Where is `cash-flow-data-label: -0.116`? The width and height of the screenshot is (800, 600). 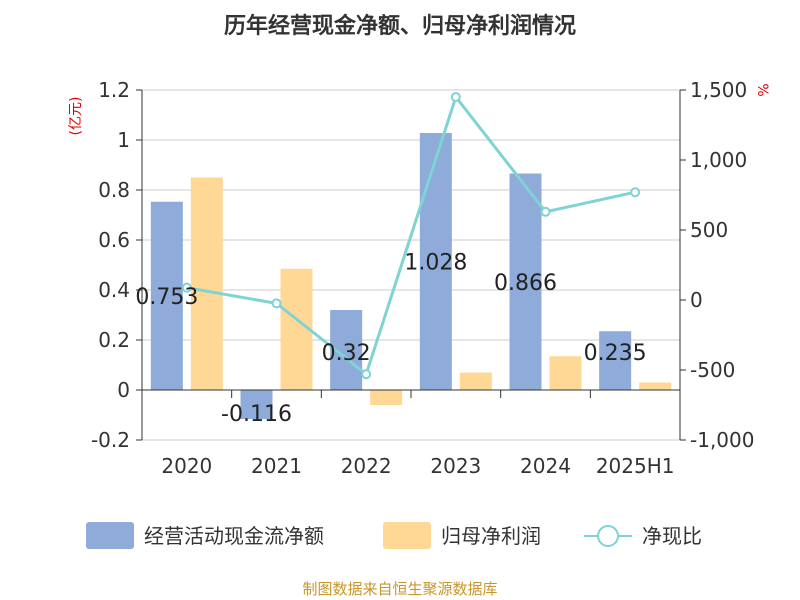 cash-flow-data-label: -0.116 is located at coordinates (256, 414).